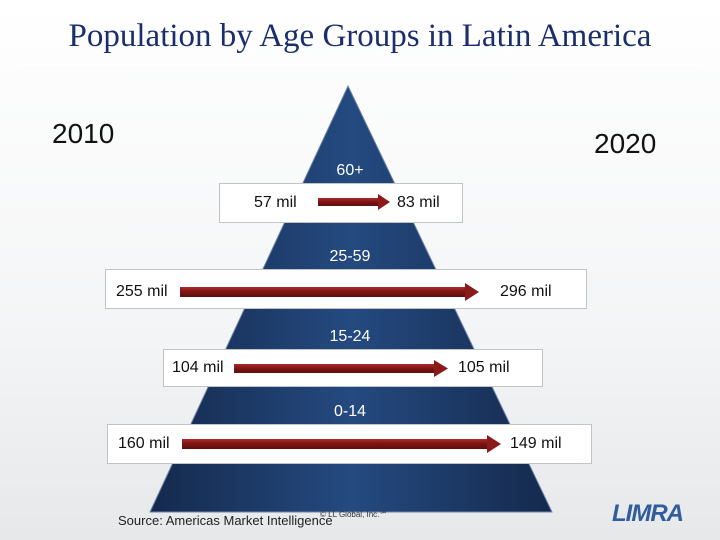  What do you see at coordinates (198, 367) in the screenshot?
I see `value-2010-15-24: 104 mil` at bounding box center [198, 367].